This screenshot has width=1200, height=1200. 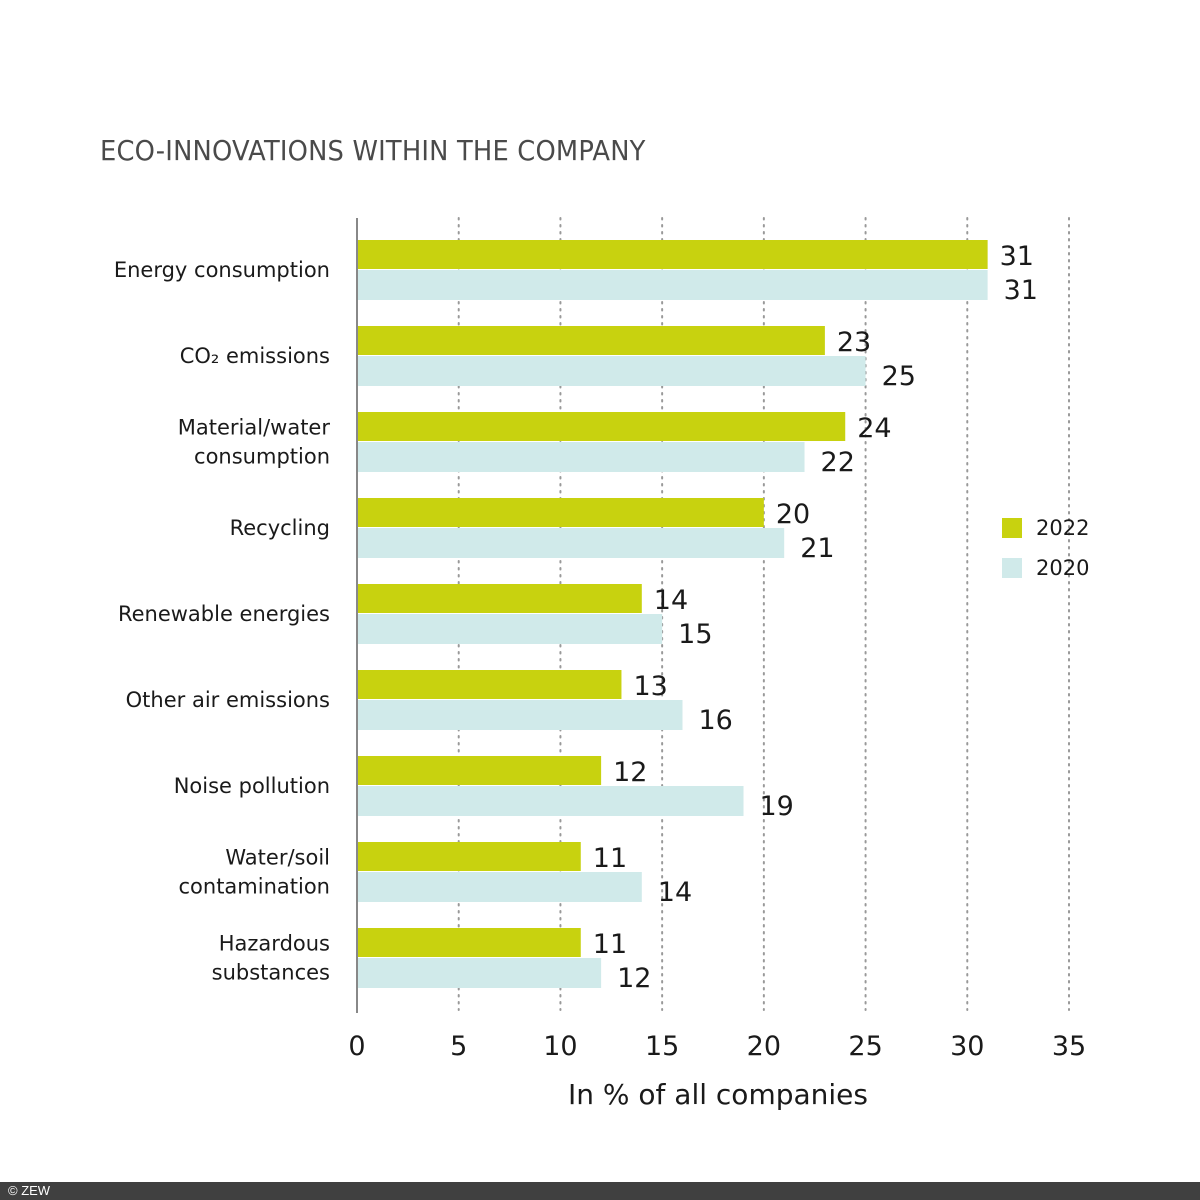 I want to click on x-tick-label: 20, so click(x=764, y=1046).